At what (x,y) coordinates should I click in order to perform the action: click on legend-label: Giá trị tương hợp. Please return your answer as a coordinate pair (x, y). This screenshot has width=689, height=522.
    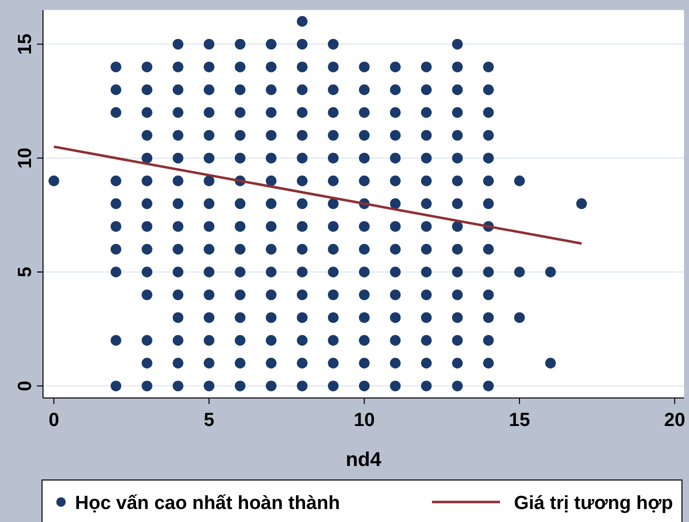
    Looking at the image, I should click on (593, 503).